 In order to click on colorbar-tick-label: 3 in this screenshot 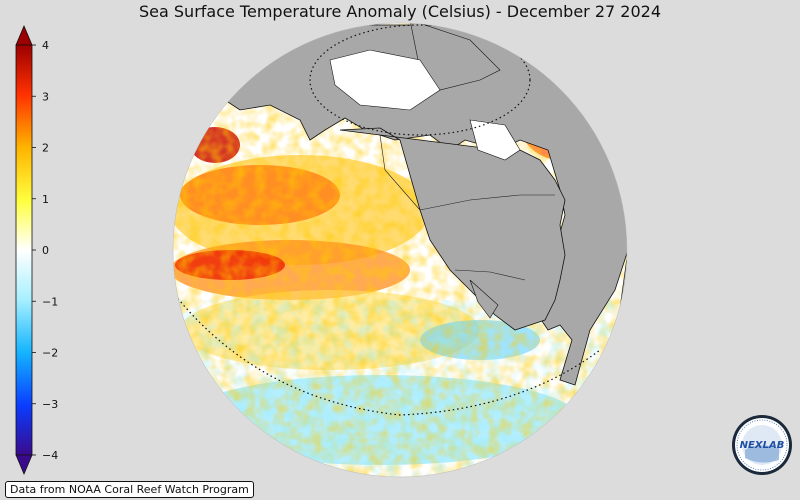, I will do `click(45, 96)`.